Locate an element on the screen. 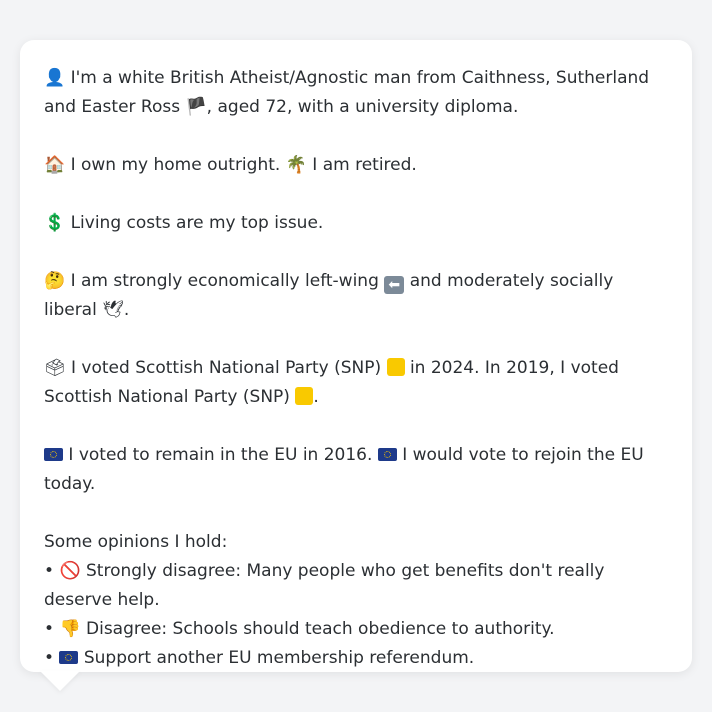 Image resolution: width=712 pixels, height=712 pixels. scotland-flag-icon: 🏴 is located at coordinates (196, 107).